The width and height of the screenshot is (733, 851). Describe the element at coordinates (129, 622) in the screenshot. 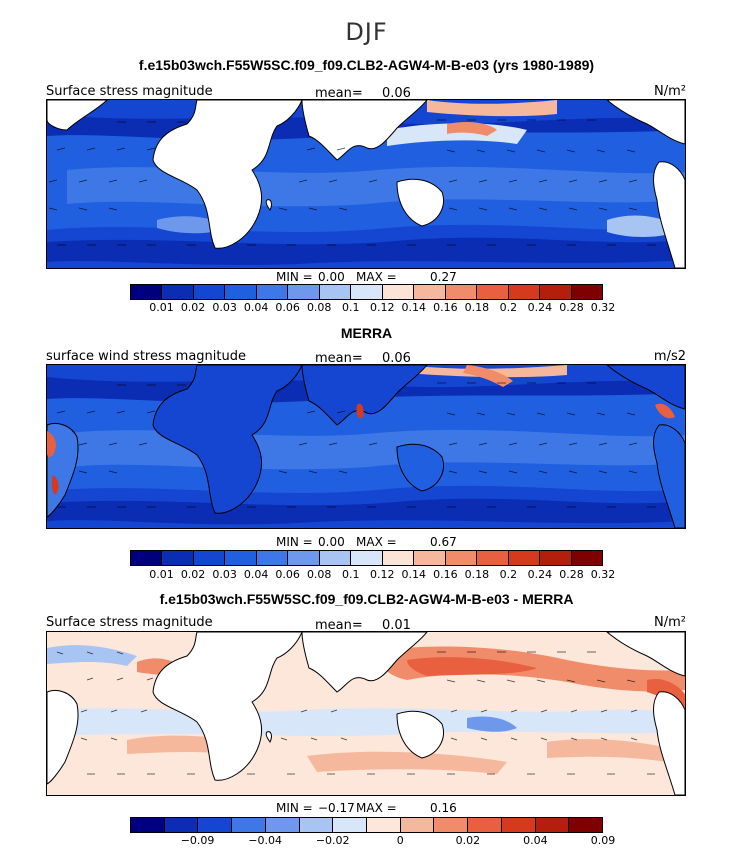

I see `panel-3-variable-label: Surface stress magnitude` at that location.